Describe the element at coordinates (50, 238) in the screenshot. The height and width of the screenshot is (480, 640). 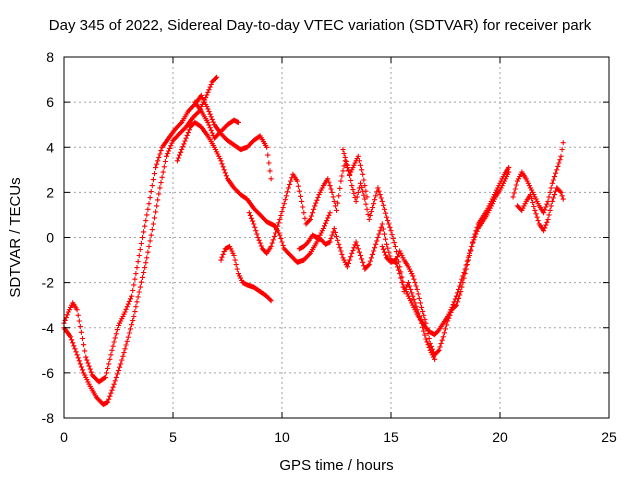
I see `y-tick-label: 0` at that location.